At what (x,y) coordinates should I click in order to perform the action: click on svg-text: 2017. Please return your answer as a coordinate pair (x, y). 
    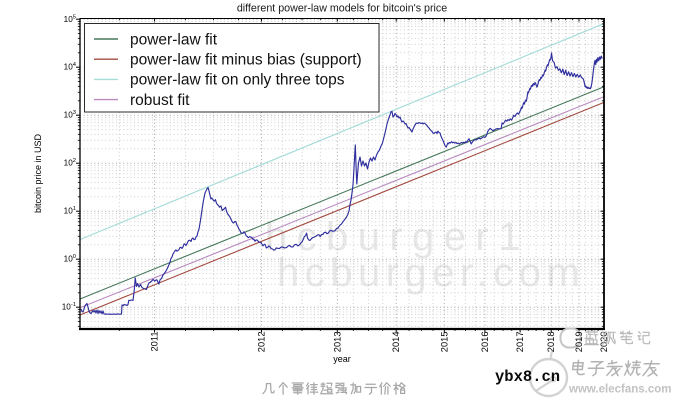
    Looking at the image, I should click on (520, 342).